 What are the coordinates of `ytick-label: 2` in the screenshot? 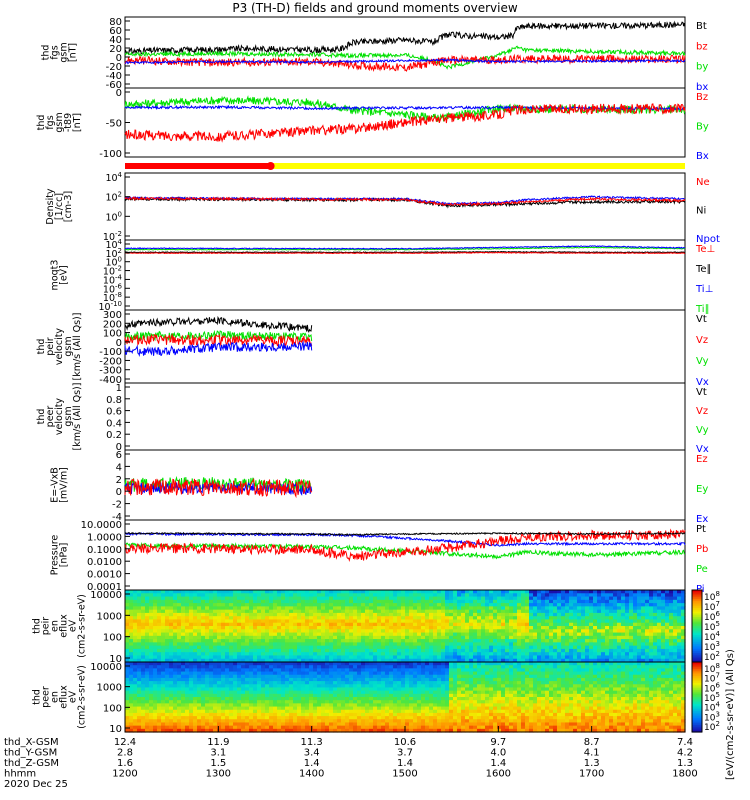 It's located at (119, 480).